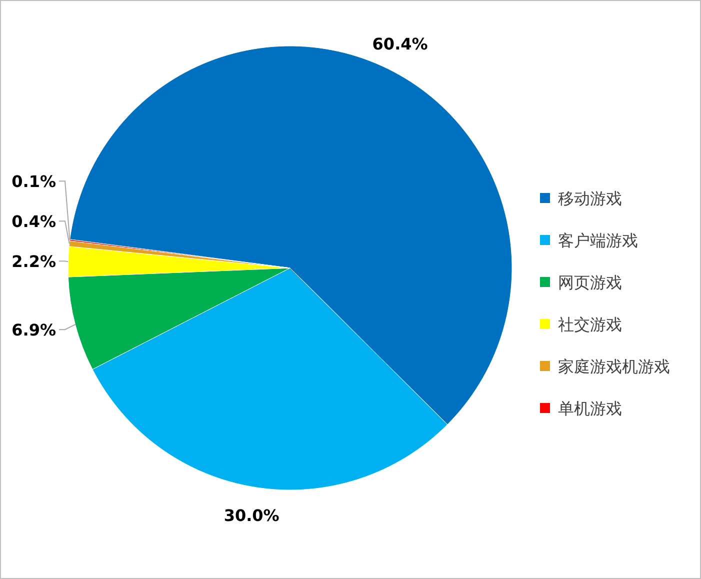  What do you see at coordinates (400, 44) in the screenshot?
I see `data-label: 60.4%` at bounding box center [400, 44].